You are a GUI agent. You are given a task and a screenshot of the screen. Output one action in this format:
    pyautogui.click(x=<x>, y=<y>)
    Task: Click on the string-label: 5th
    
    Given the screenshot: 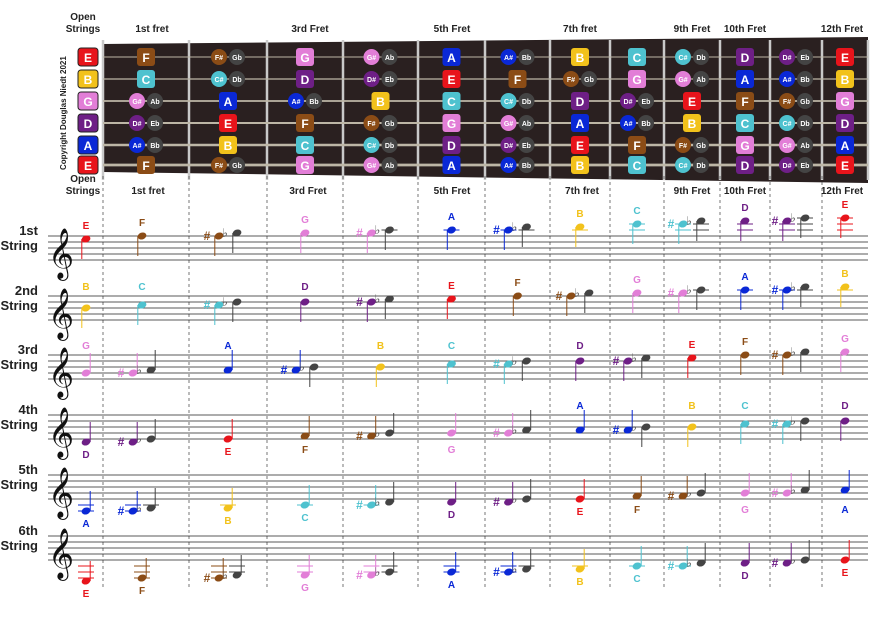 What is the action you would take?
    pyautogui.click(x=29, y=469)
    